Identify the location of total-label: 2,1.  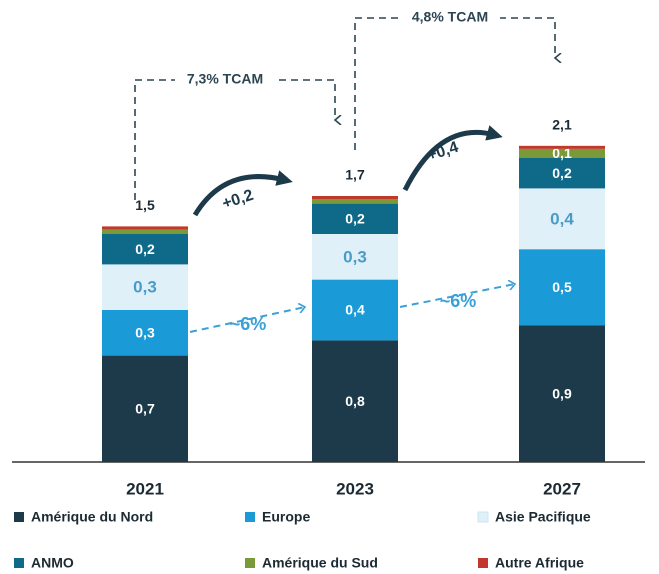
(562, 125).